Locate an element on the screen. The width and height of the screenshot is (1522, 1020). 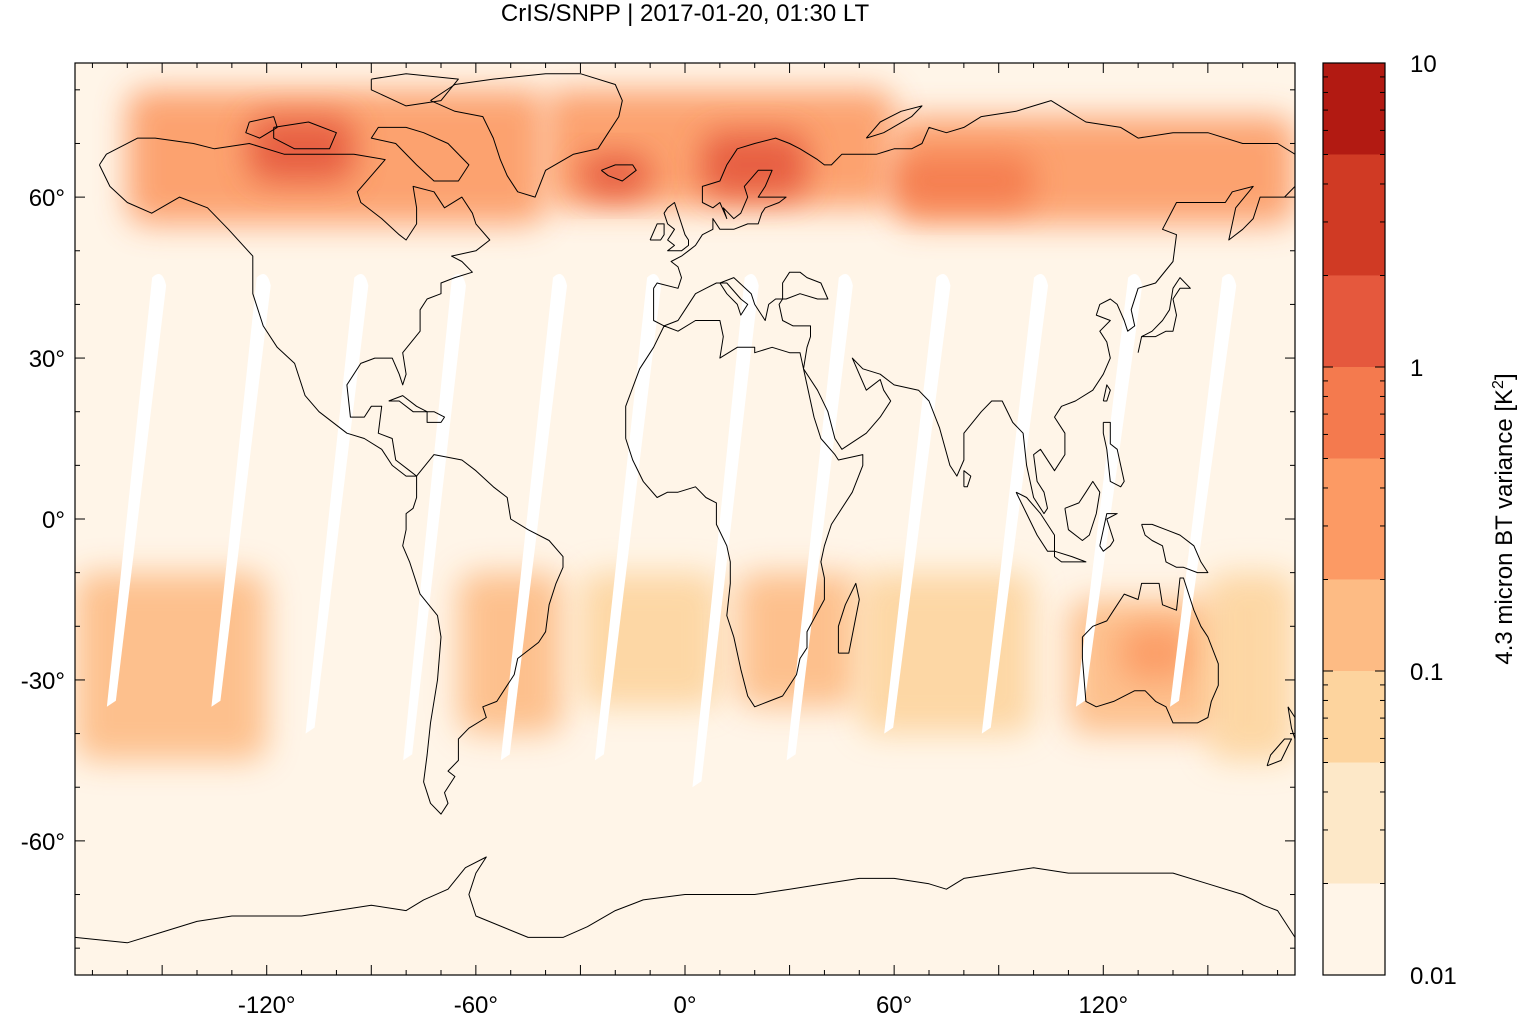
coastline-south-america is located at coordinates (483, 634).